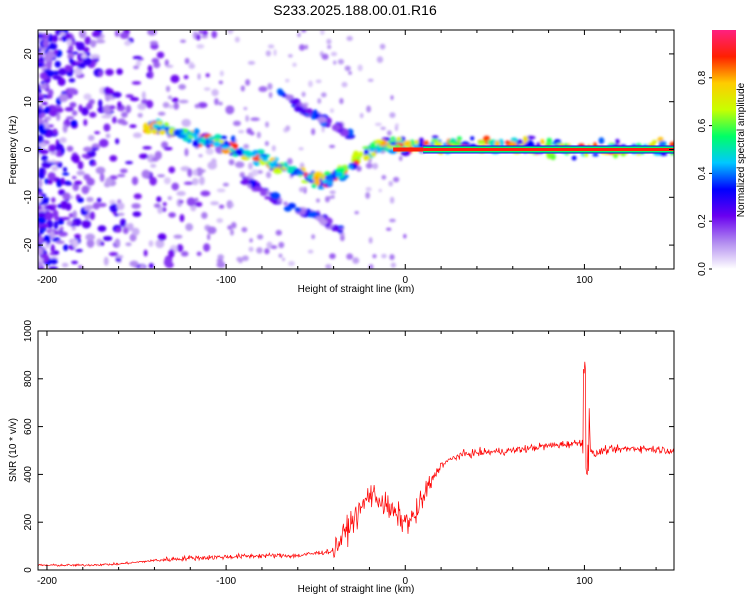 This screenshot has width=750, height=600. I want to click on snr-x-tick-label: 0, so click(405, 581).